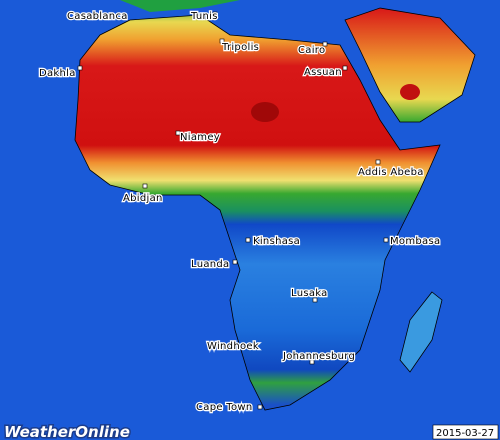 Image resolution: width=500 pixels, height=440 pixels. Describe the element at coordinates (309, 293) in the screenshot. I see `city-label: Lusaka` at that location.